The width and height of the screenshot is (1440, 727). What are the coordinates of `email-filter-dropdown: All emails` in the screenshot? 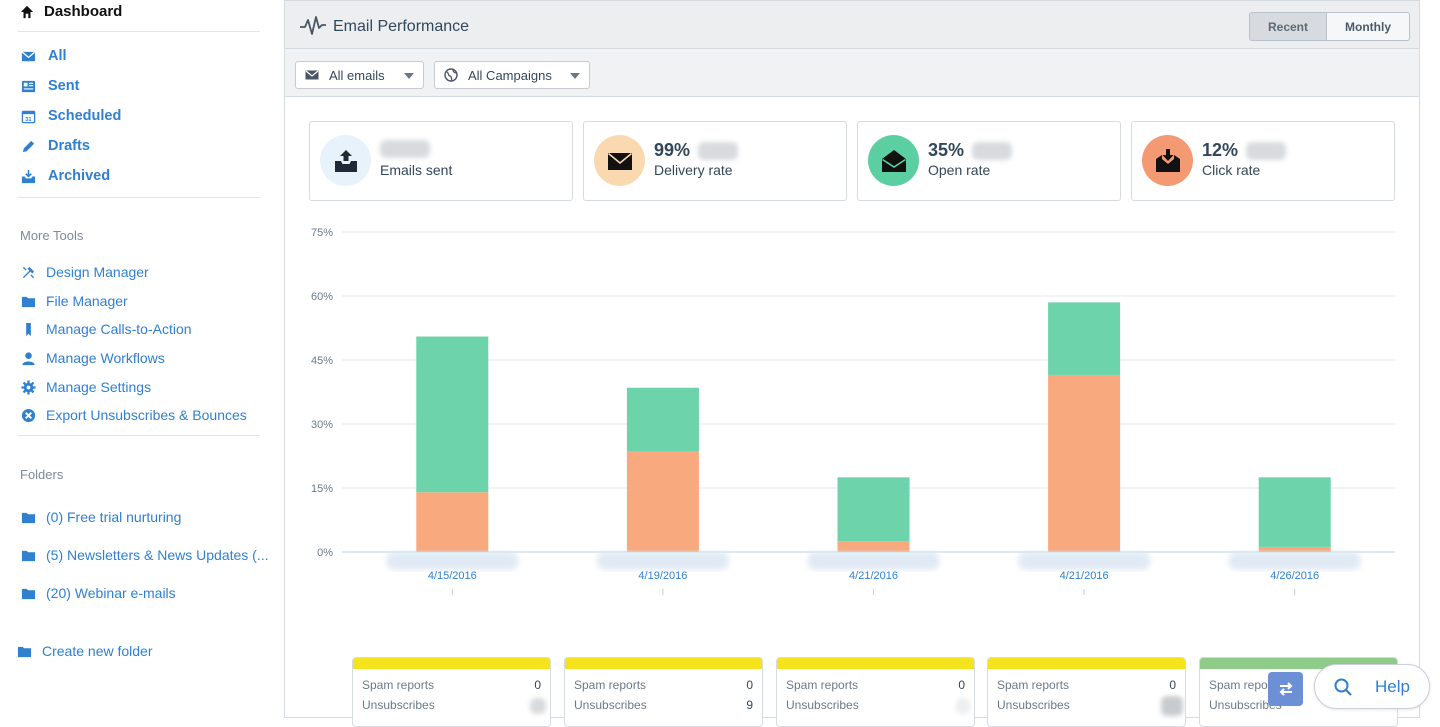 It's located at (359, 75).